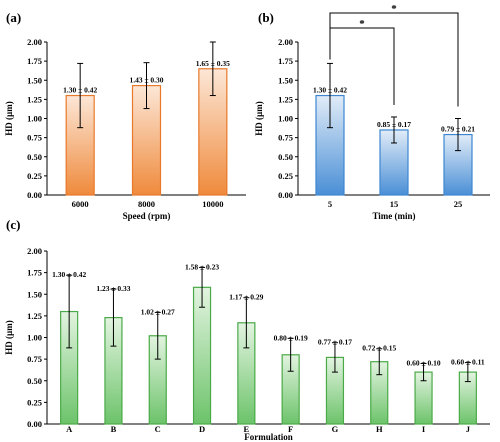 The height and width of the screenshot is (442, 500). What do you see at coordinates (34, 42) in the screenshot?
I see `y-tick-label-a: 2.00` at bounding box center [34, 42].